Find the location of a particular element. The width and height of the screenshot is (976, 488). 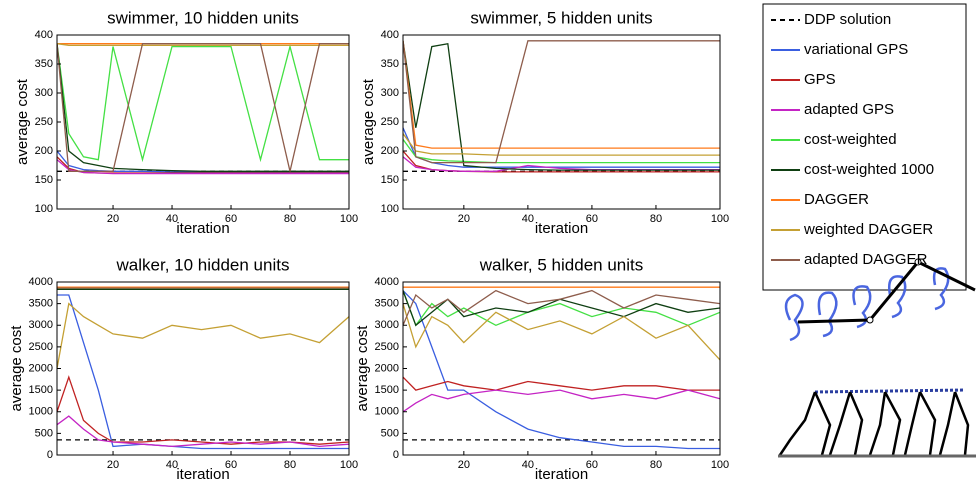

chart-title: swimmer, 10 hidden units is located at coordinates (203, 17).